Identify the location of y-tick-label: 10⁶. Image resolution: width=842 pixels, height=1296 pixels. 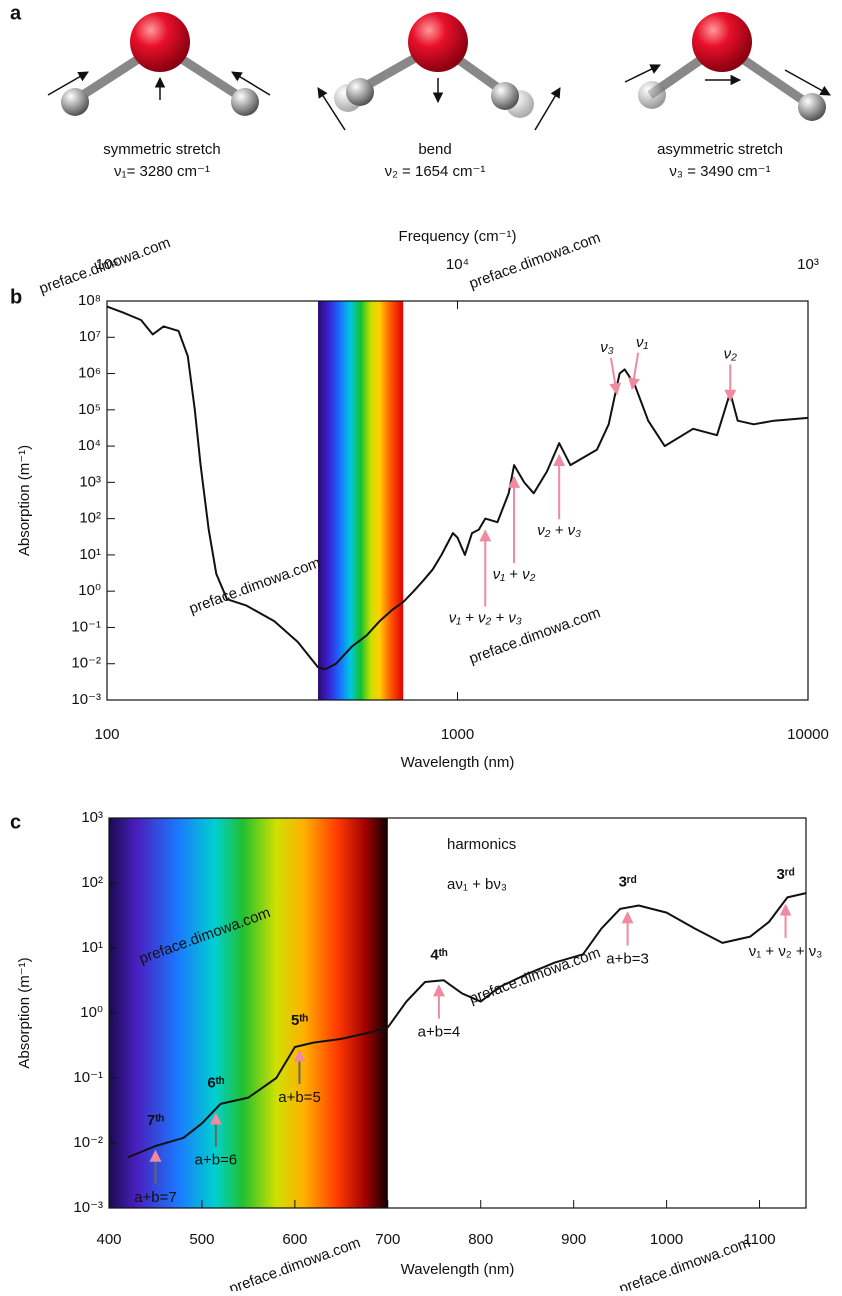
(89, 373).